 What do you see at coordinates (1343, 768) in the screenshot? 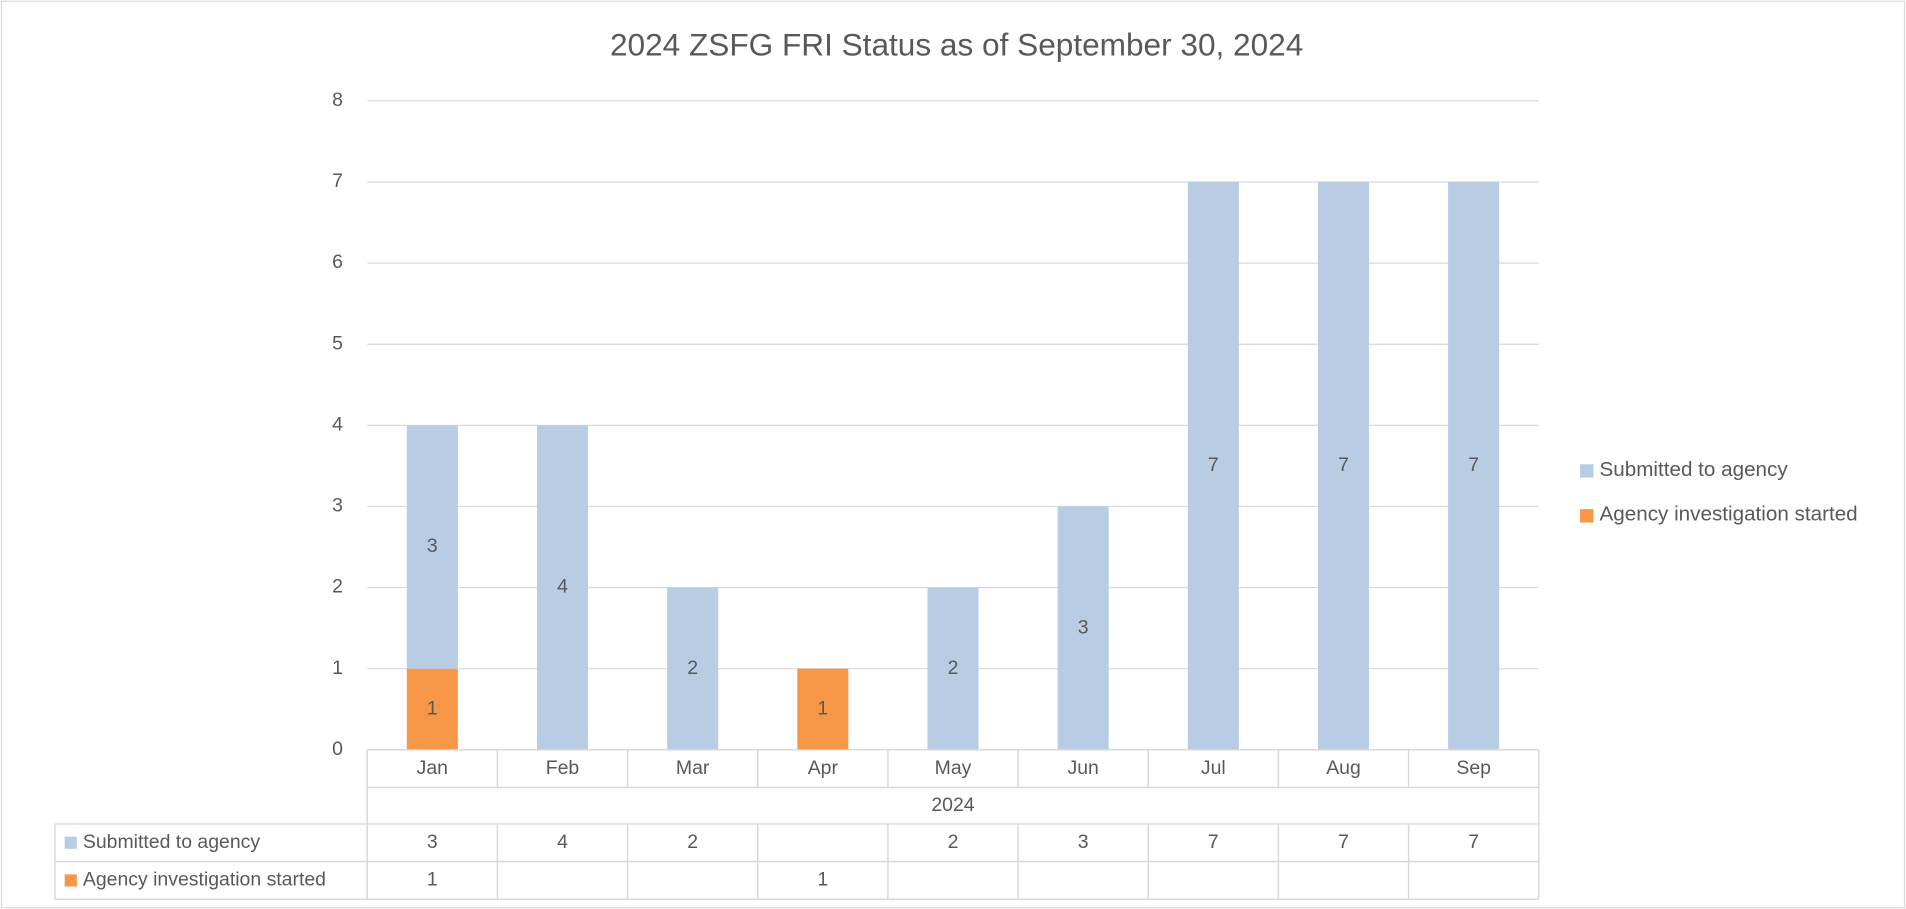
I see `x-tick-label: Aug` at bounding box center [1343, 768].